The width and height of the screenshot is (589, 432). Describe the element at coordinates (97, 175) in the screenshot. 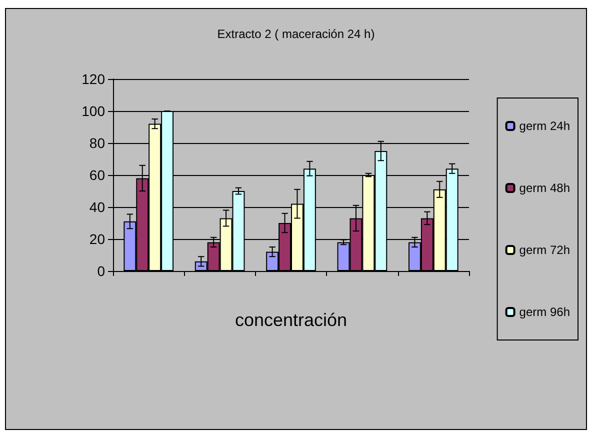

I see `y-tick-label: 60` at that location.